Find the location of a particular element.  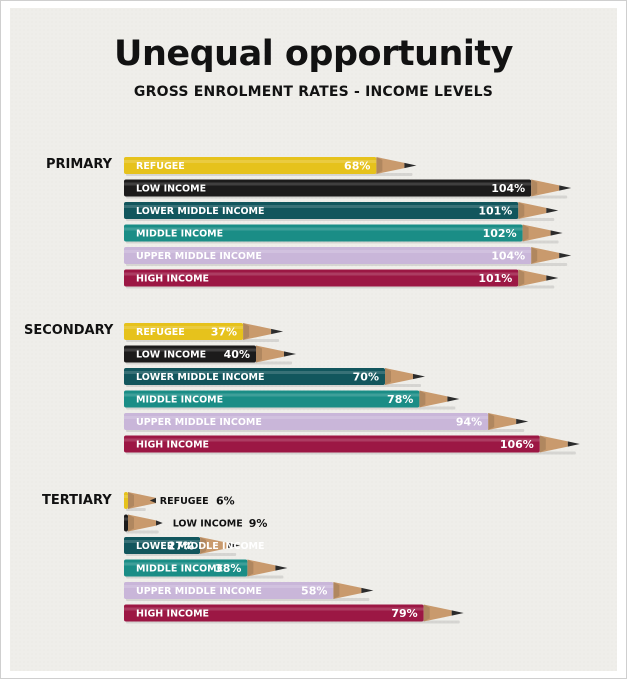

pencil-shadow-tertiary-refugee is located at coordinates (136, 509).